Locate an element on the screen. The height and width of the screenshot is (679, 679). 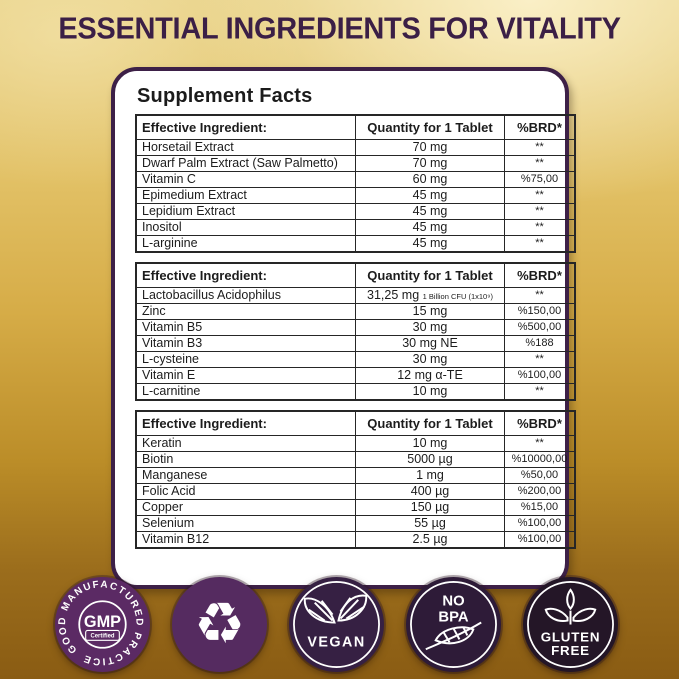
brd-cell: %188 is located at coordinates (540, 343).